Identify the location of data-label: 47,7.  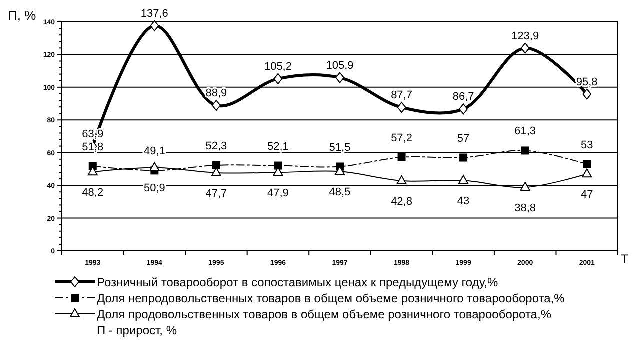
(217, 194).